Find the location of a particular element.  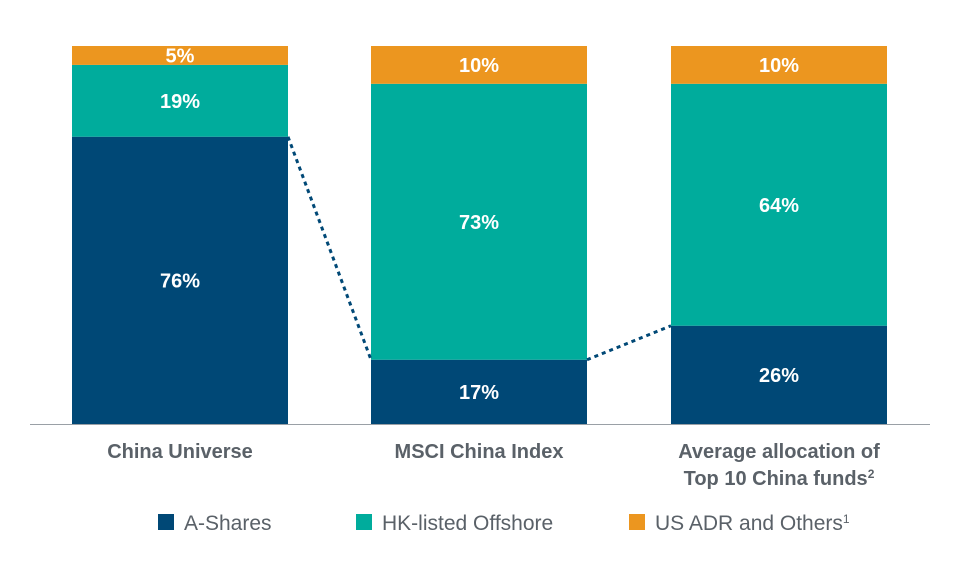

footnote-marker: 2 is located at coordinates (871, 474).